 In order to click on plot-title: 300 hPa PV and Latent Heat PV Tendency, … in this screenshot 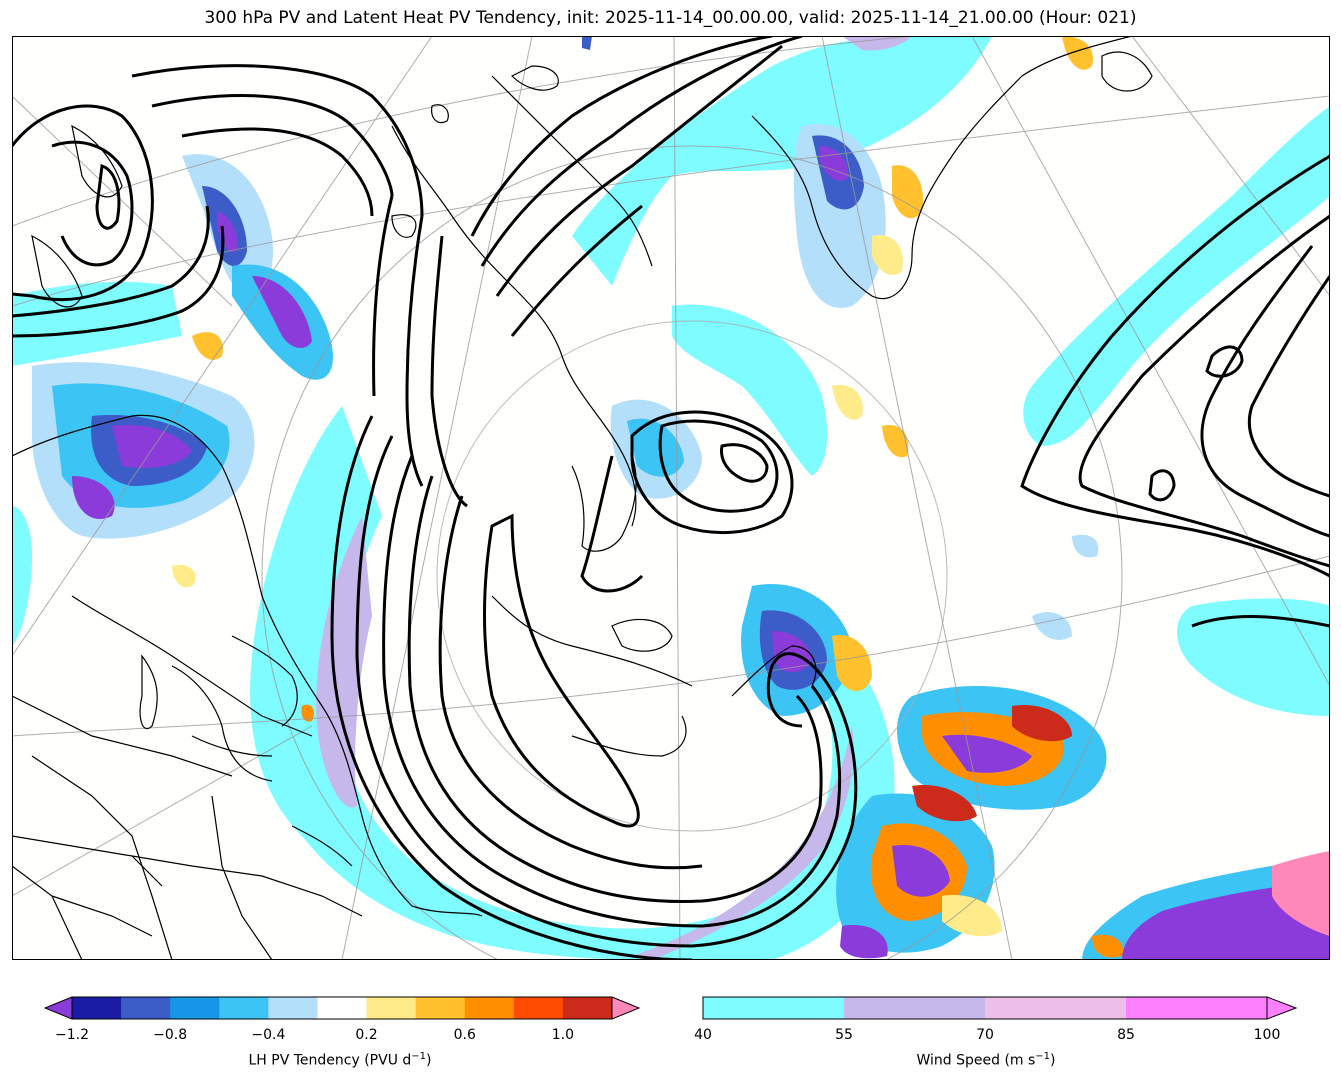, I will do `click(670, 18)`.